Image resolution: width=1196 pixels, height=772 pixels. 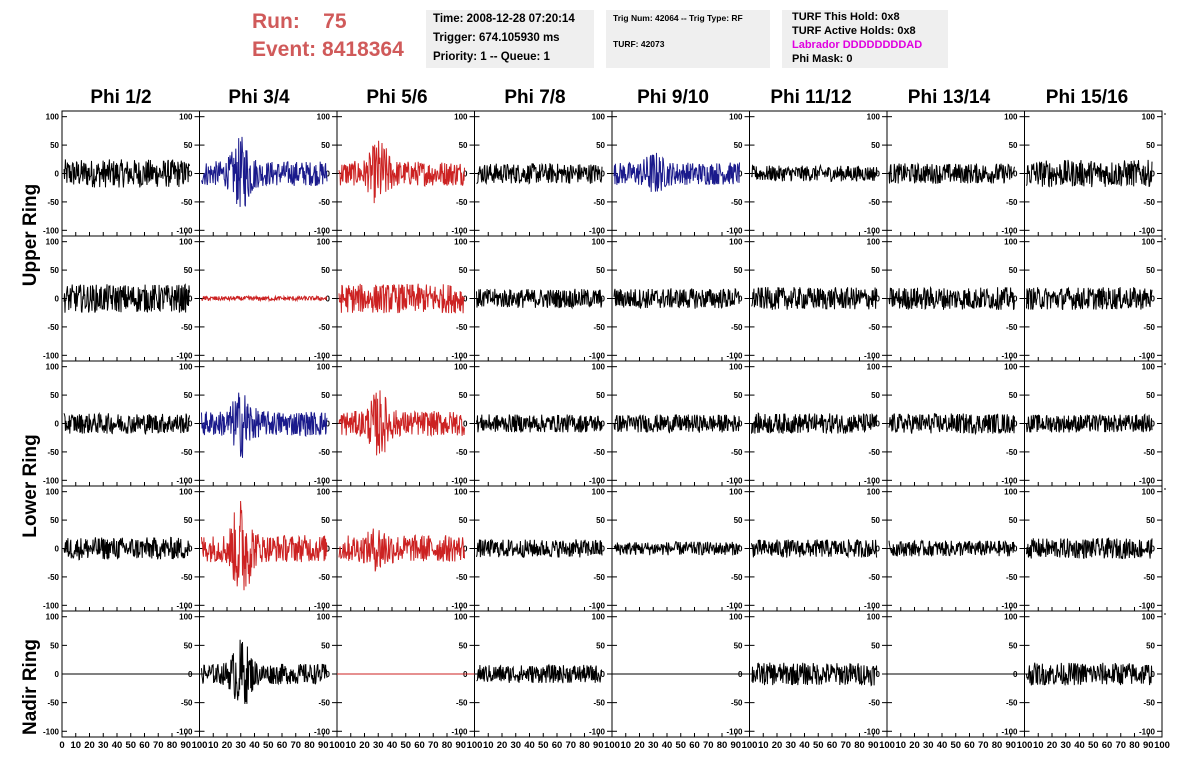 I want to click on x-tick-label: 50, so click(x=130, y=745).